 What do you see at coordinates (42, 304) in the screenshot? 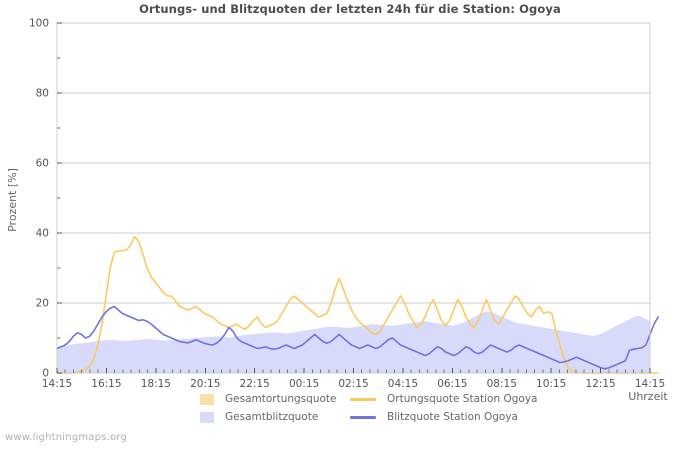
I see `svg-text: 20` at bounding box center [42, 304].